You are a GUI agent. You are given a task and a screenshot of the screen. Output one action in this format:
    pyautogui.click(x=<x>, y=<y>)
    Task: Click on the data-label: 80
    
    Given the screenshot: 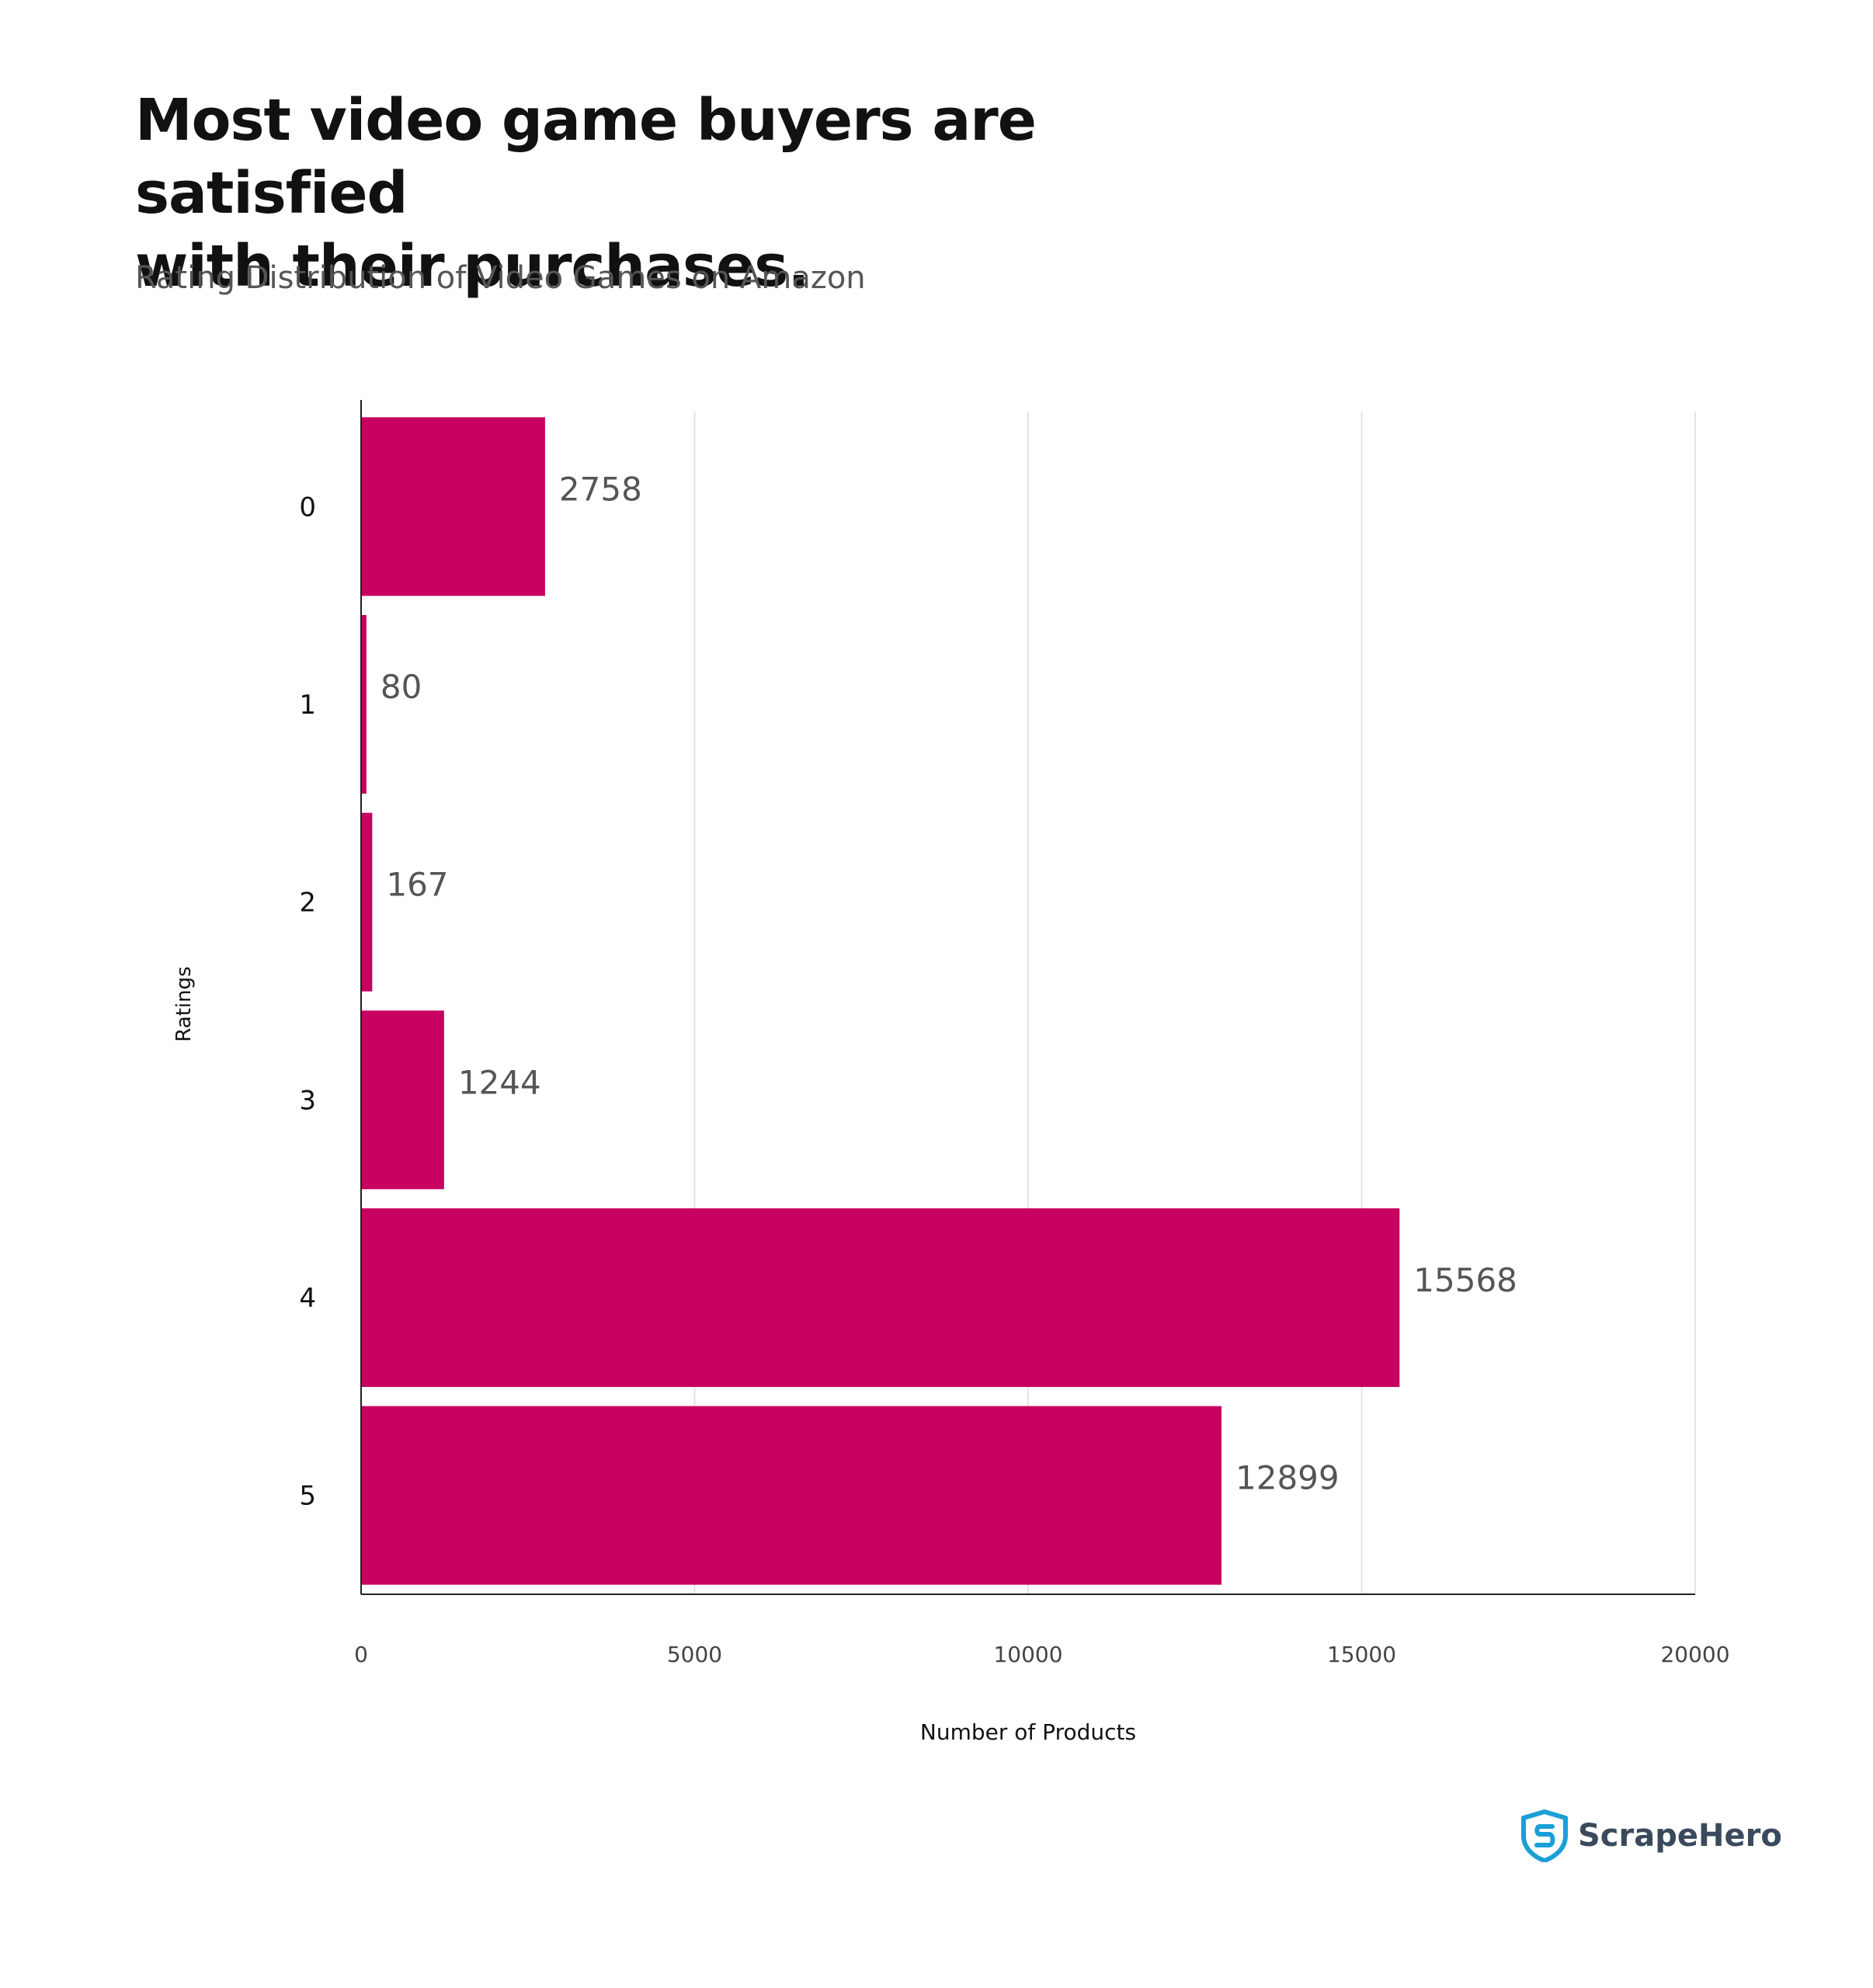 What is the action you would take?
    pyautogui.click(x=401, y=687)
    